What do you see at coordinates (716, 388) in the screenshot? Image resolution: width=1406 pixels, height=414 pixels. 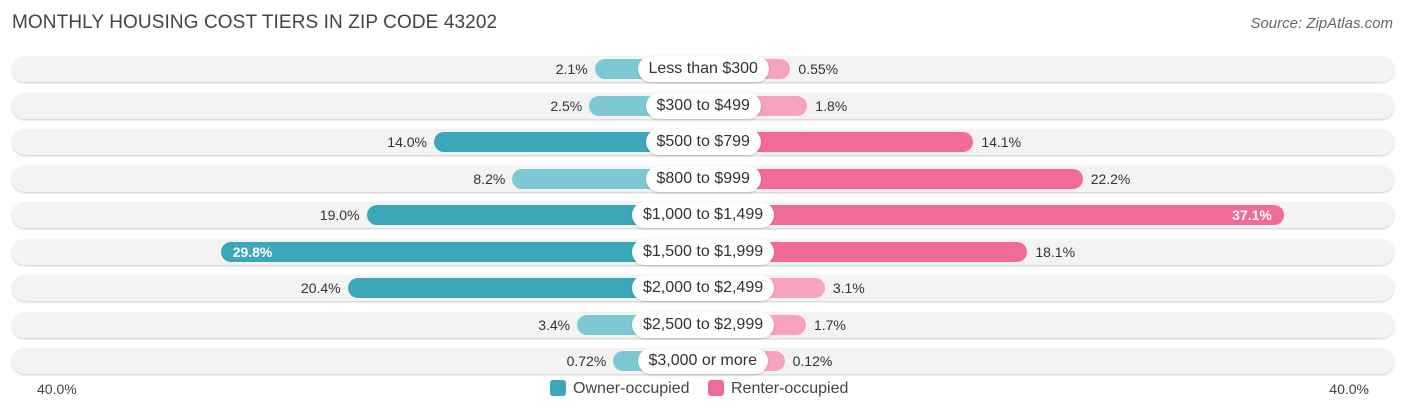 I see `legend-renter-swatch` at bounding box center [716, 388].